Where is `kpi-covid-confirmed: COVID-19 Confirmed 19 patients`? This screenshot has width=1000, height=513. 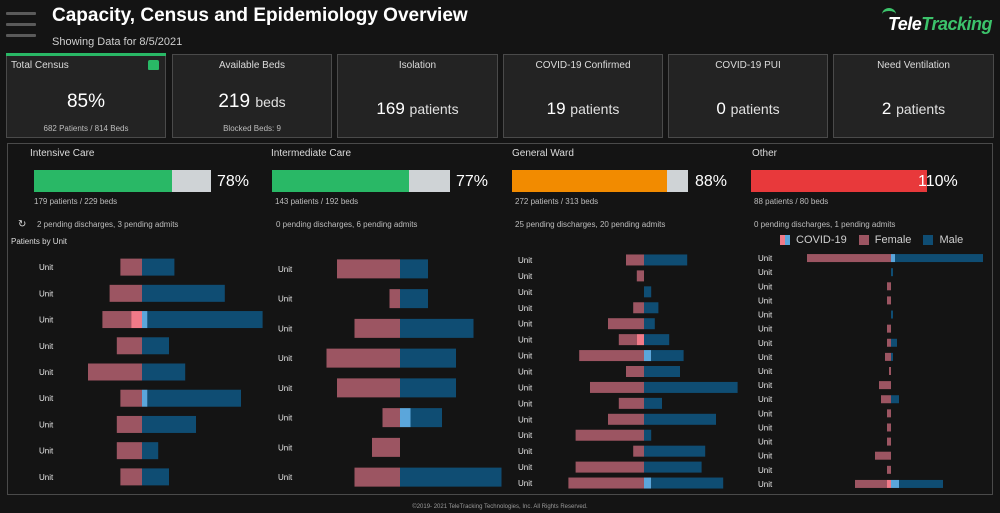
kpi-covid-confirmed: COVID-19 Confirmed 19 patients is located at coordinates (583, 96).